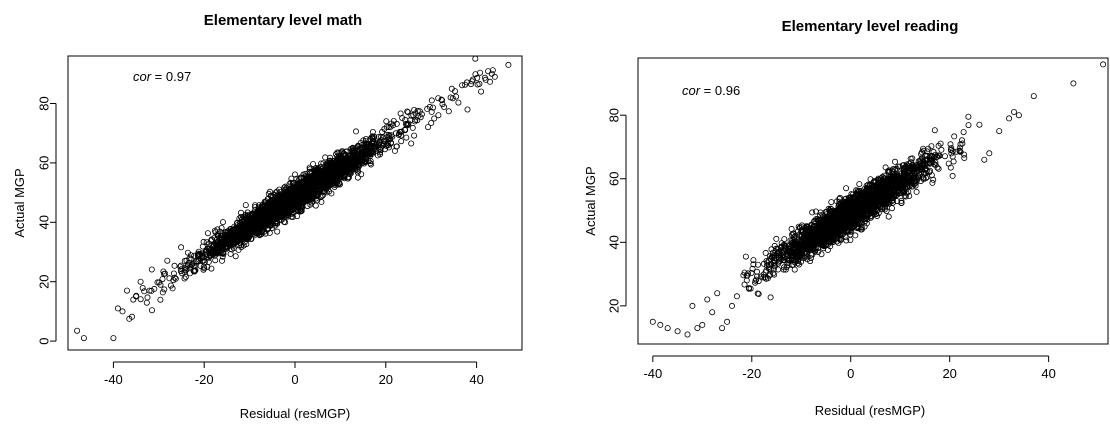 This screenshot has height=425, width=1110. I want to click on y-tick-label: 40, so click(44, 222).